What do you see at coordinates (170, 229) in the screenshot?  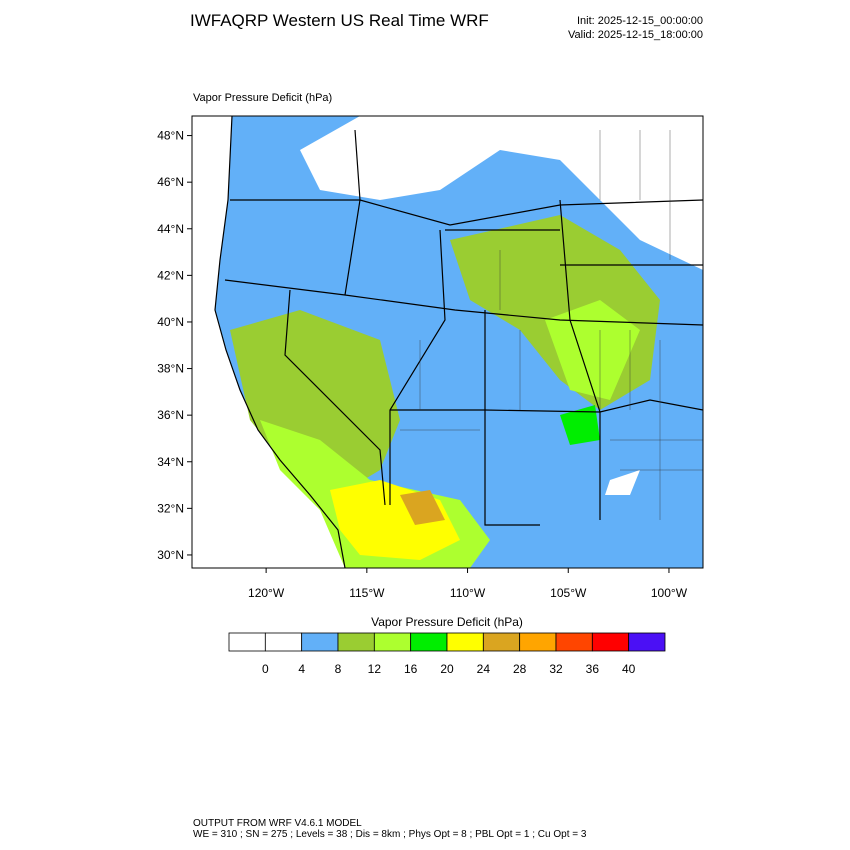 I see `y-tick-label: 44°N` at bounding box center [170, 229].